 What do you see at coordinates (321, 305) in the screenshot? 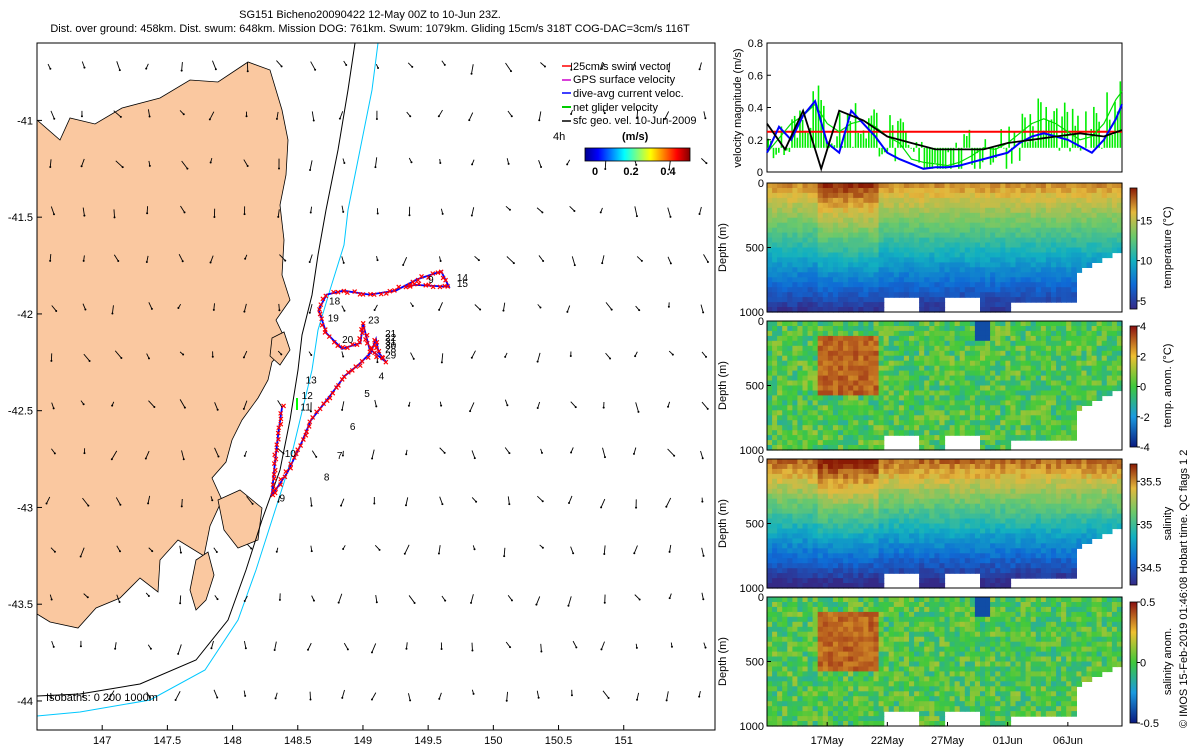
I see `swim-mark` at bounding box center [321, 305].